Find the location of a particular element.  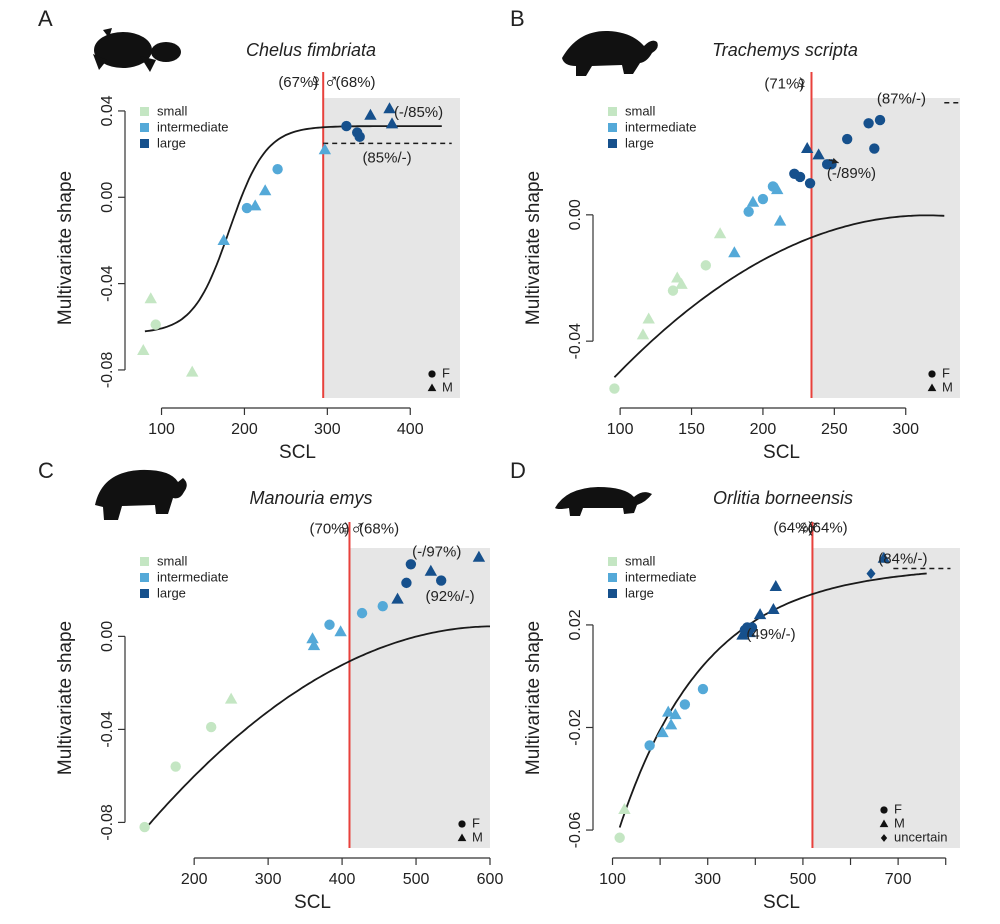

y-axis-label: Multivariate shape is located at coordinates (533, 698).